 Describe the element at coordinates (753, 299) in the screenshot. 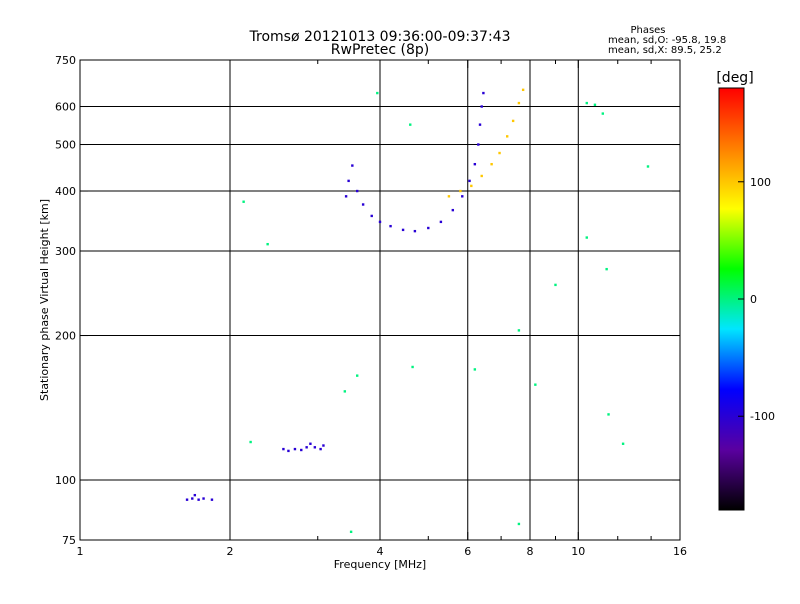

I see `colorbar-tick-label: 0` at that location.